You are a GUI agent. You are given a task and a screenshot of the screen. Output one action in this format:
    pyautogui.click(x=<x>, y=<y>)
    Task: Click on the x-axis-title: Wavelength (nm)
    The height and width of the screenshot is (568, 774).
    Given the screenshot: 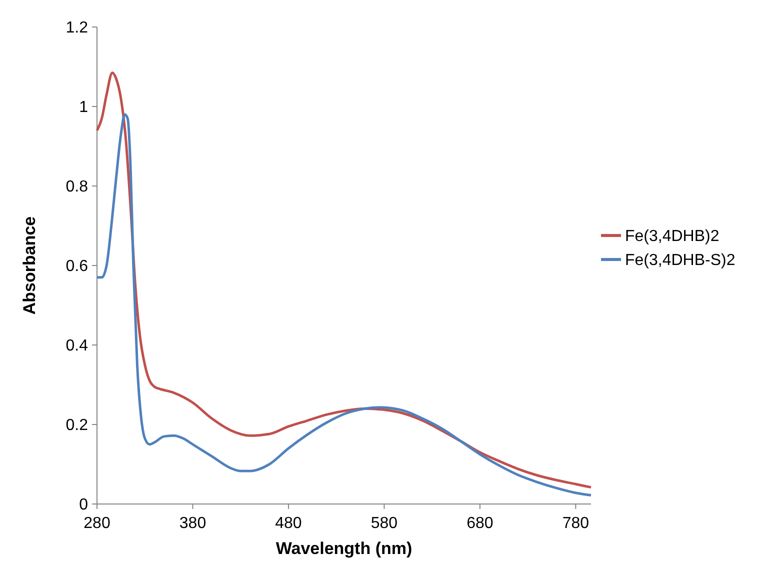 What is the action you would take?
    pyautogui.click(x=344, y=548)
    